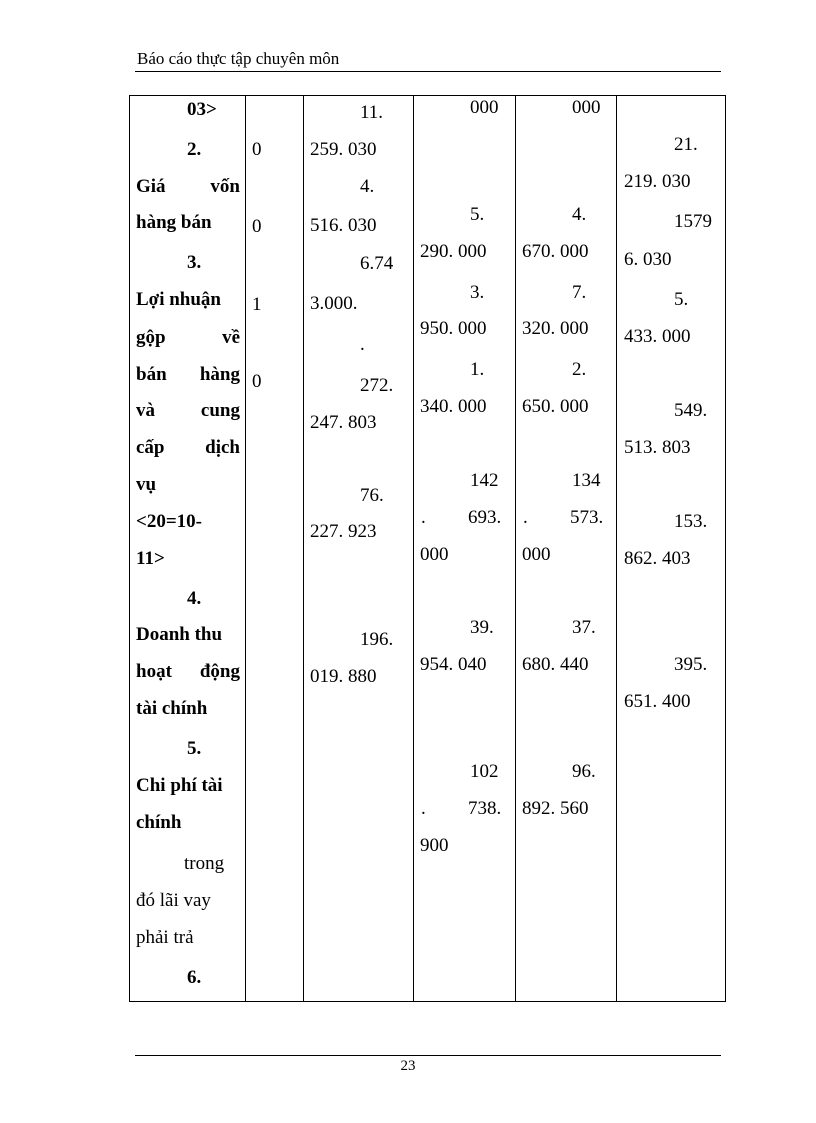 Image resolution: width=816 pixels, height=1123 pixels. I want to click on table-cell-text-col5: 670. 000, so click(555, 251).